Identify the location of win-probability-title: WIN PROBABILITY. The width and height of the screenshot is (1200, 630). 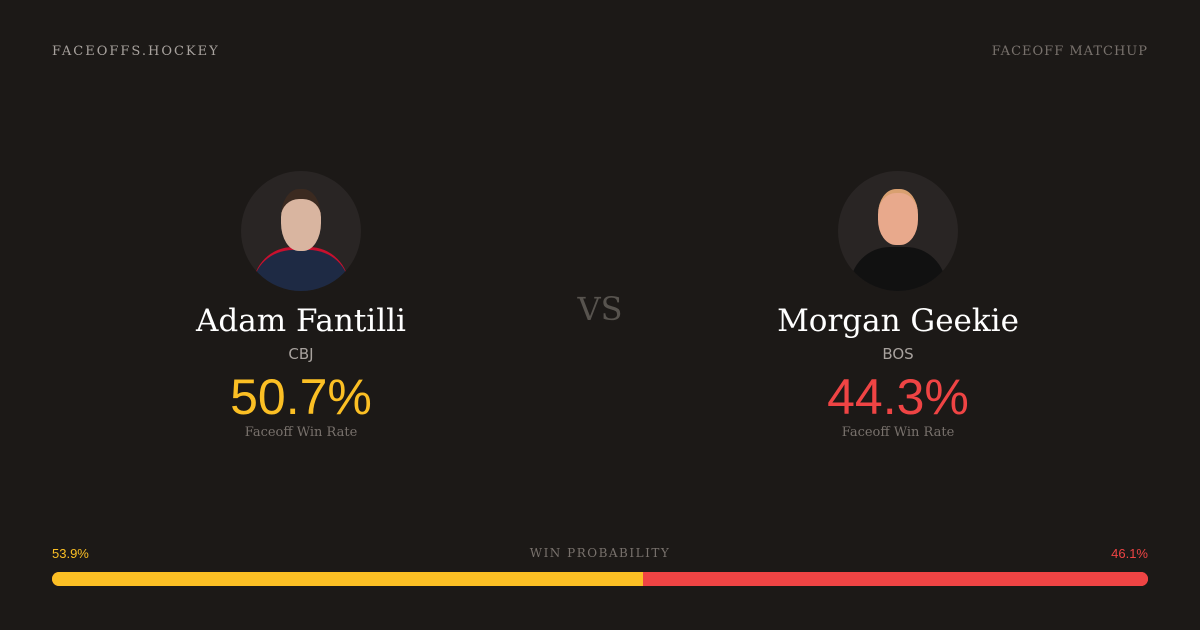
(600, 553).